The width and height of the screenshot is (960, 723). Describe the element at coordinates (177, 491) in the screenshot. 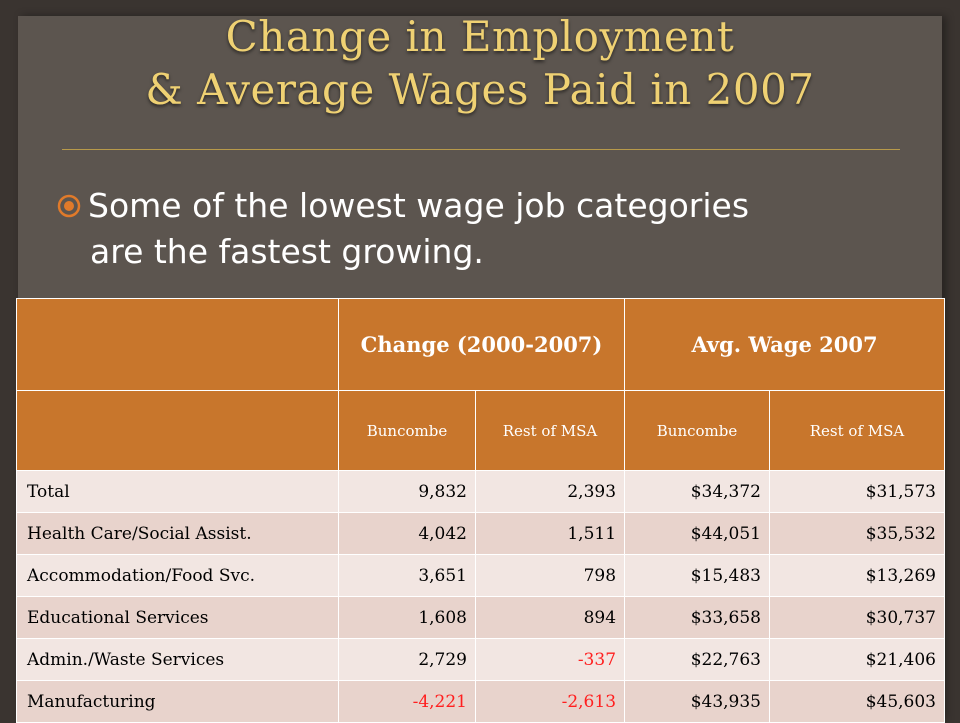

I see `row-label: Total` at that location.